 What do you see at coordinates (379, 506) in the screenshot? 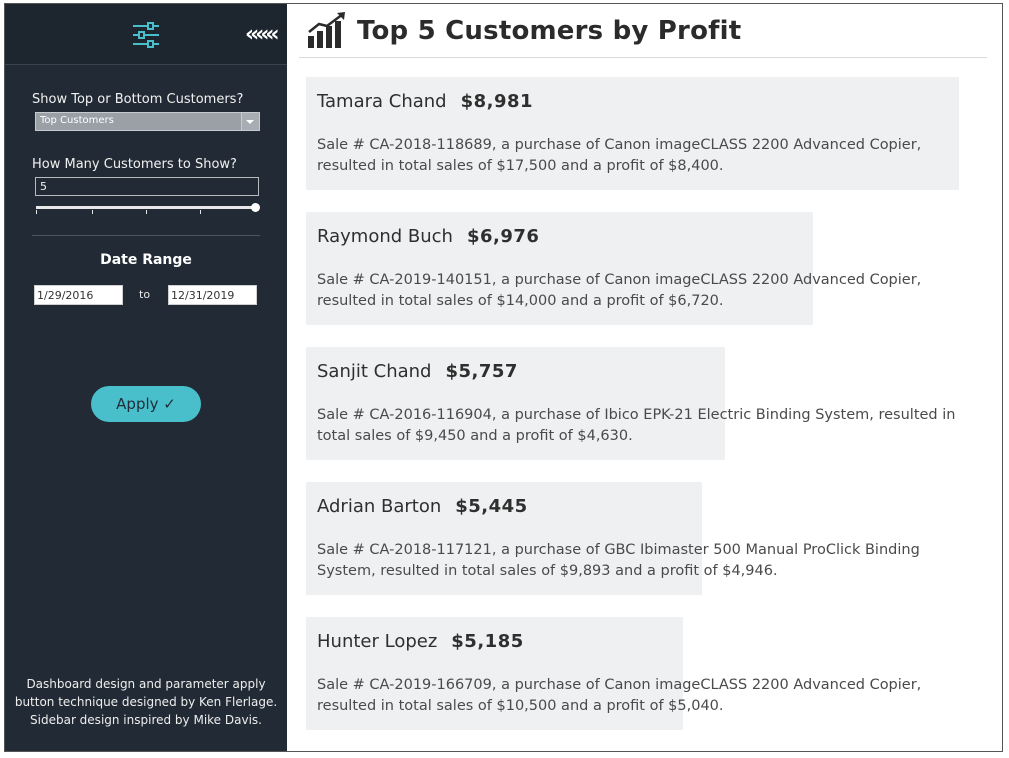
I see `customer-name: Adrian Barton` at bounding box center [379, 506].